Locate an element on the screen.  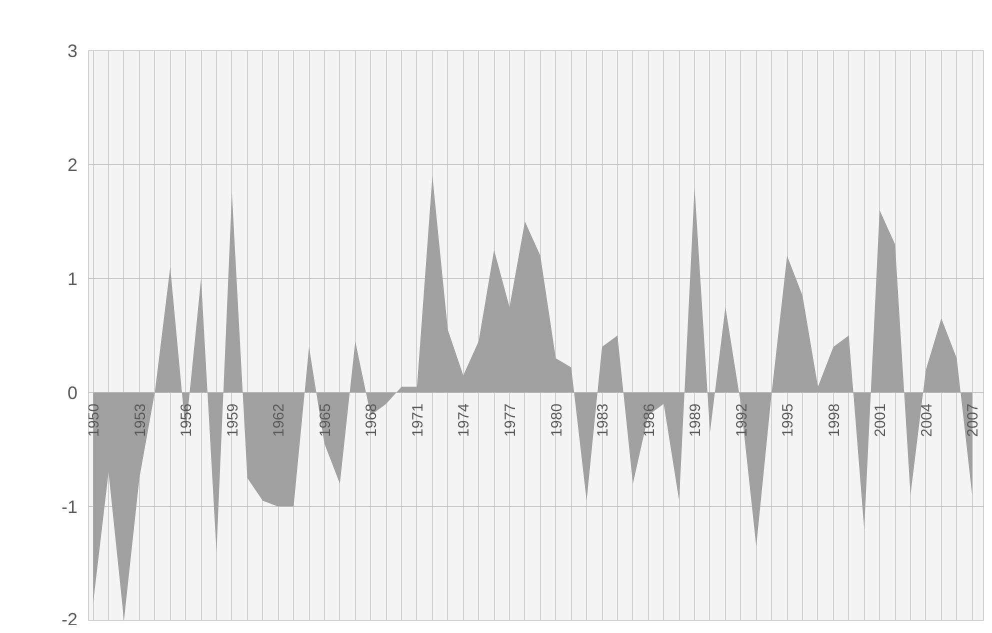
x-tick-label: 1983 is located at coordinates (603, 420).